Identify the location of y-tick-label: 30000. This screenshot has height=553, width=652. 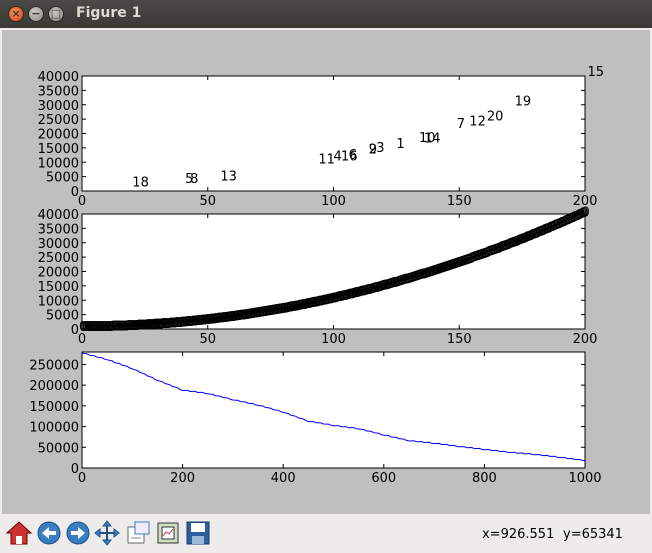
(58, 244).